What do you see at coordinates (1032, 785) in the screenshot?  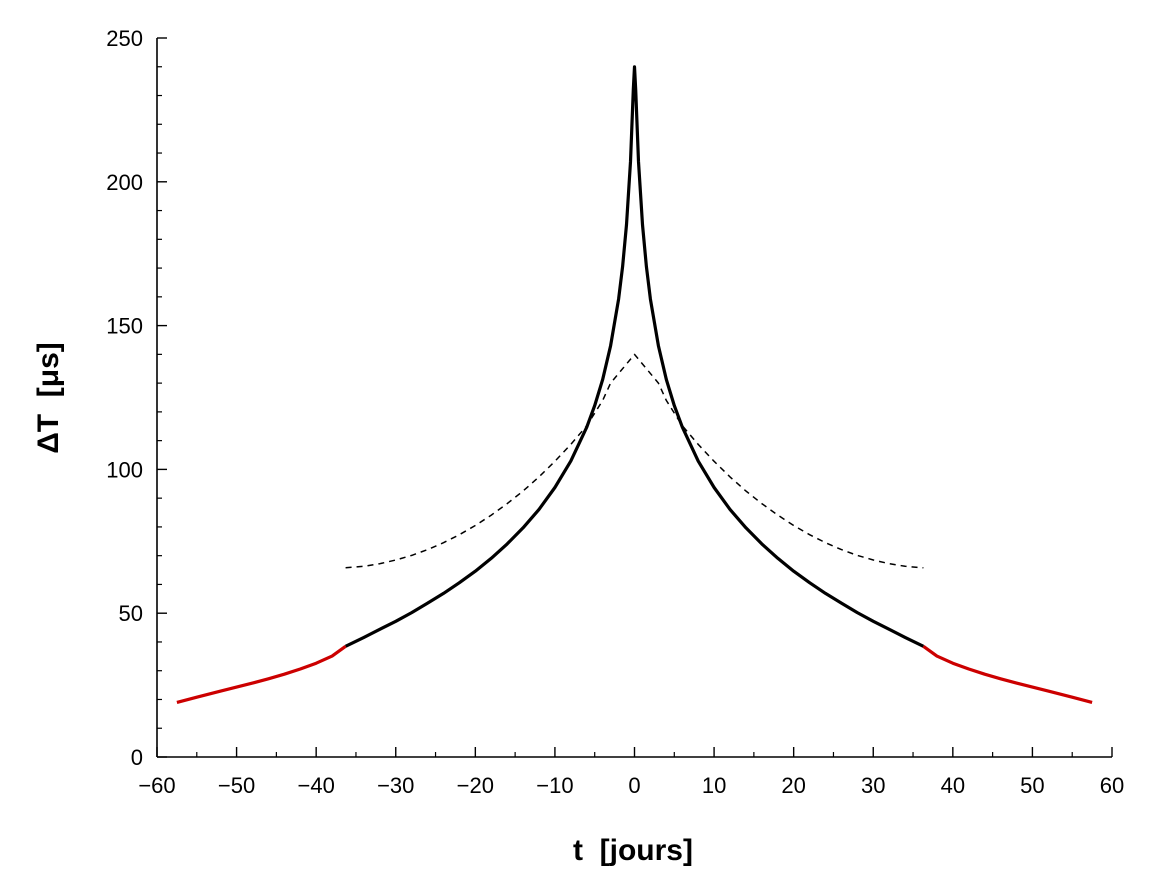 I see `x-tick-label: 50` at bounding box center [1032, 785].